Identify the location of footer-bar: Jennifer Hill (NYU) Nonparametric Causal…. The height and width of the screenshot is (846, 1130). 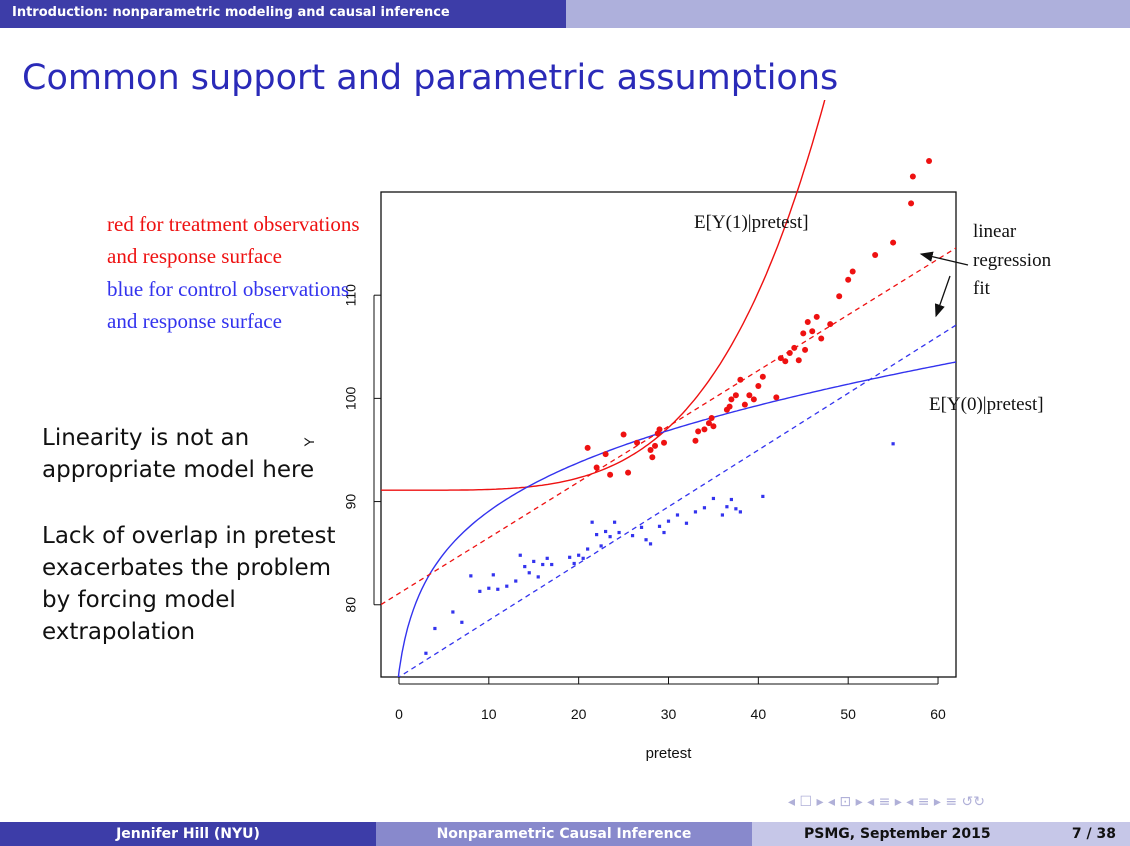
(565, 834).